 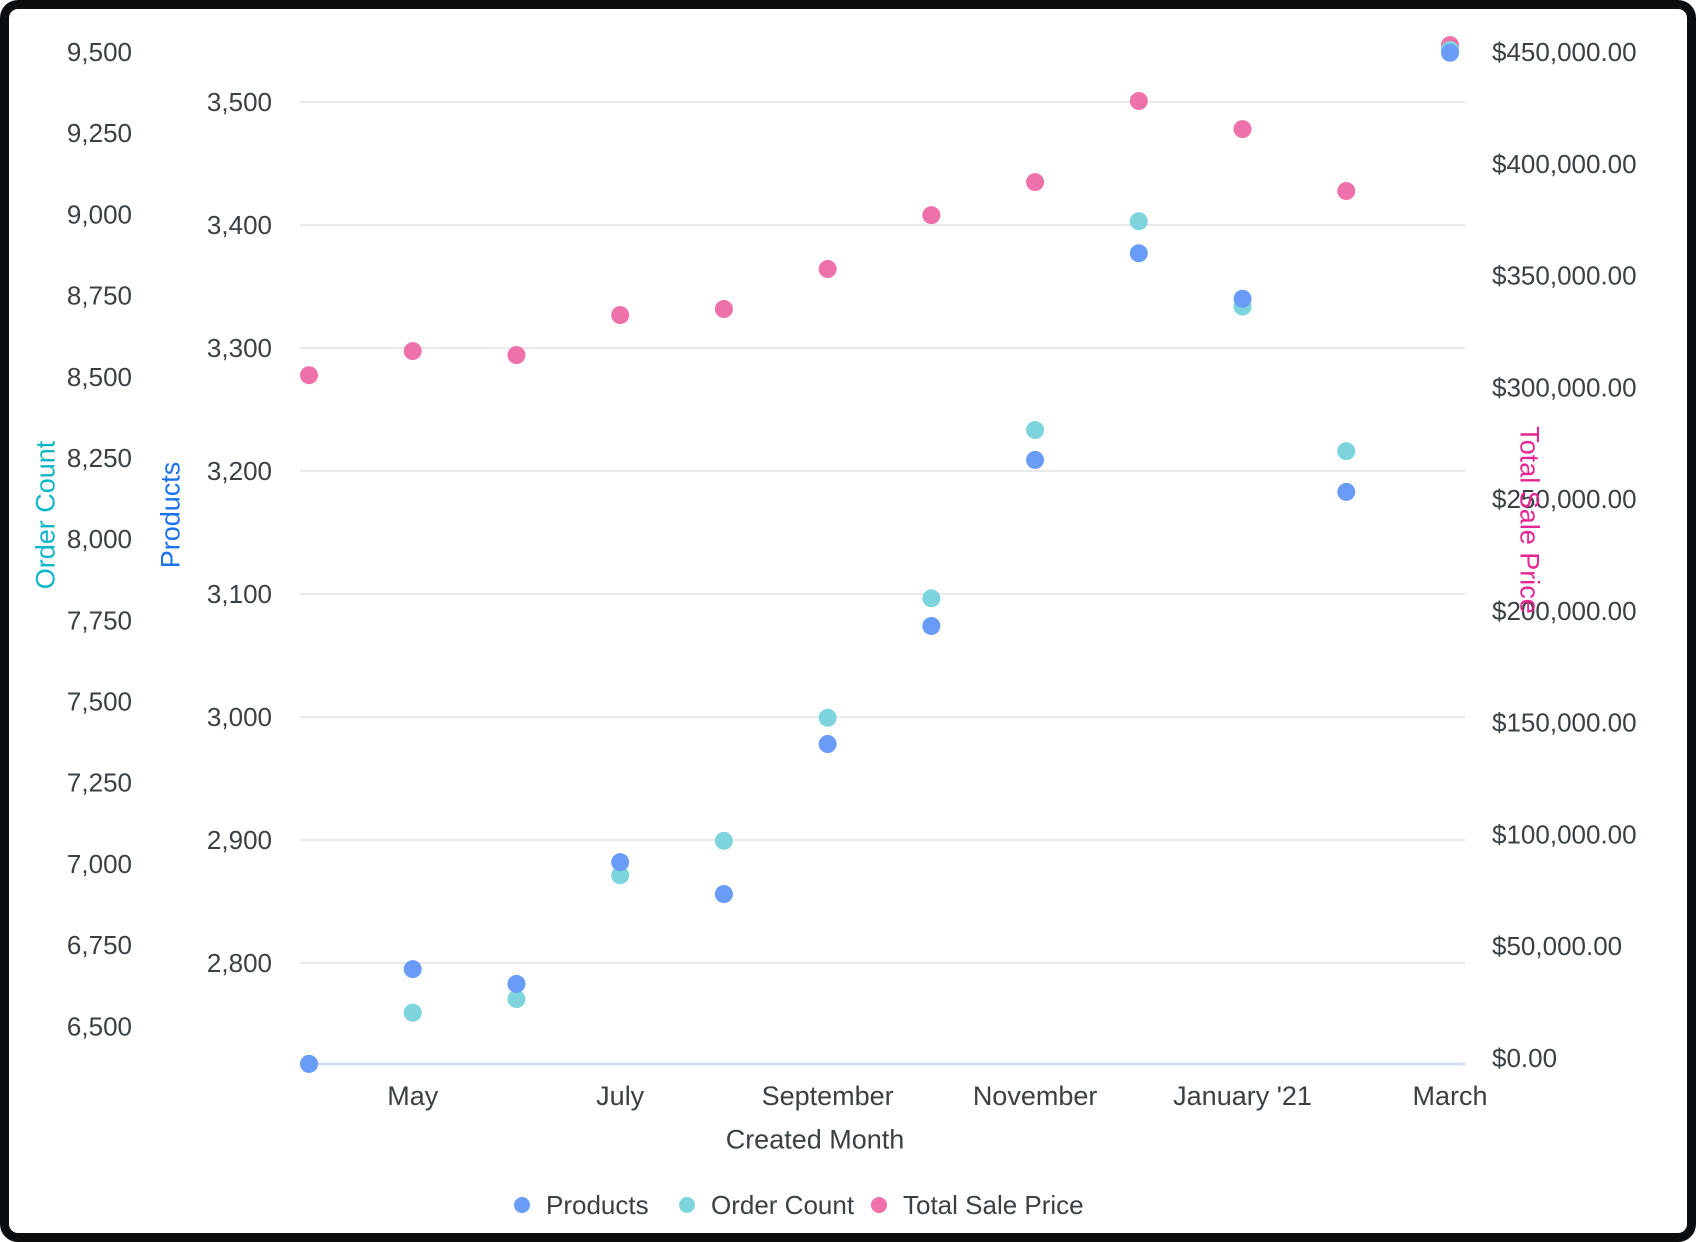 I want to click on order-count-tick-label: 8,250, so click(x=99, y=458).